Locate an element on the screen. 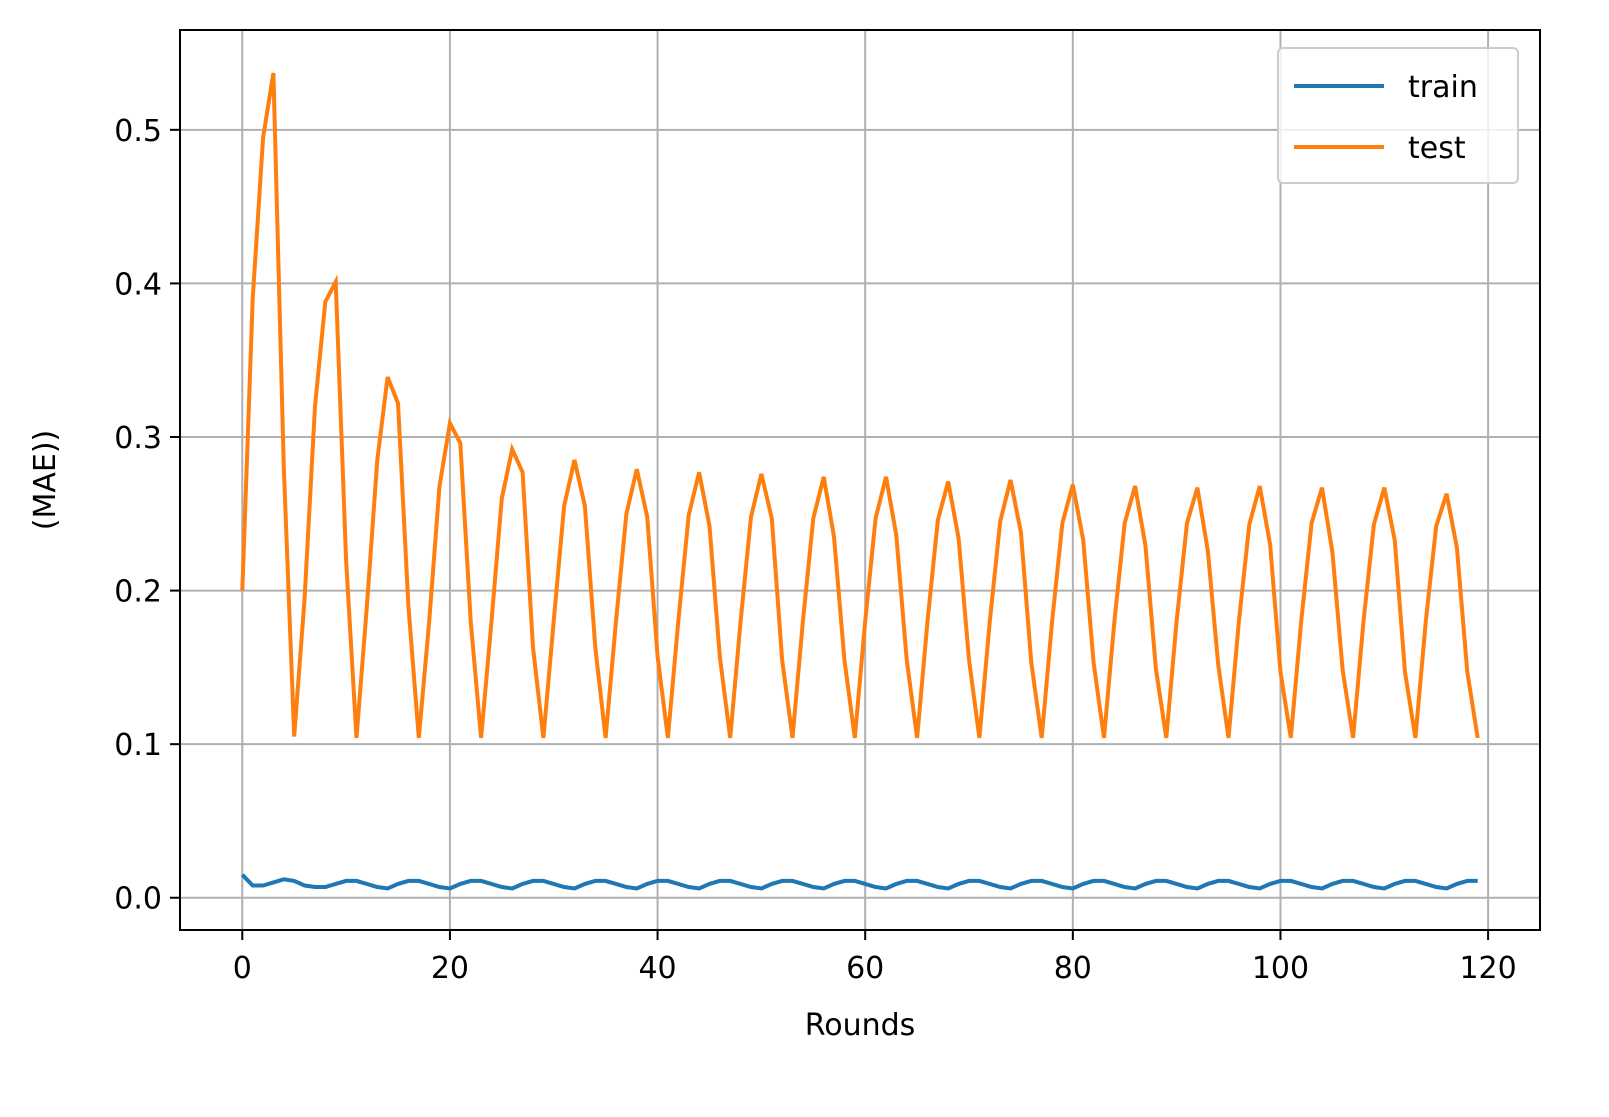  legend: train test is located at coordinates (1398, 115).